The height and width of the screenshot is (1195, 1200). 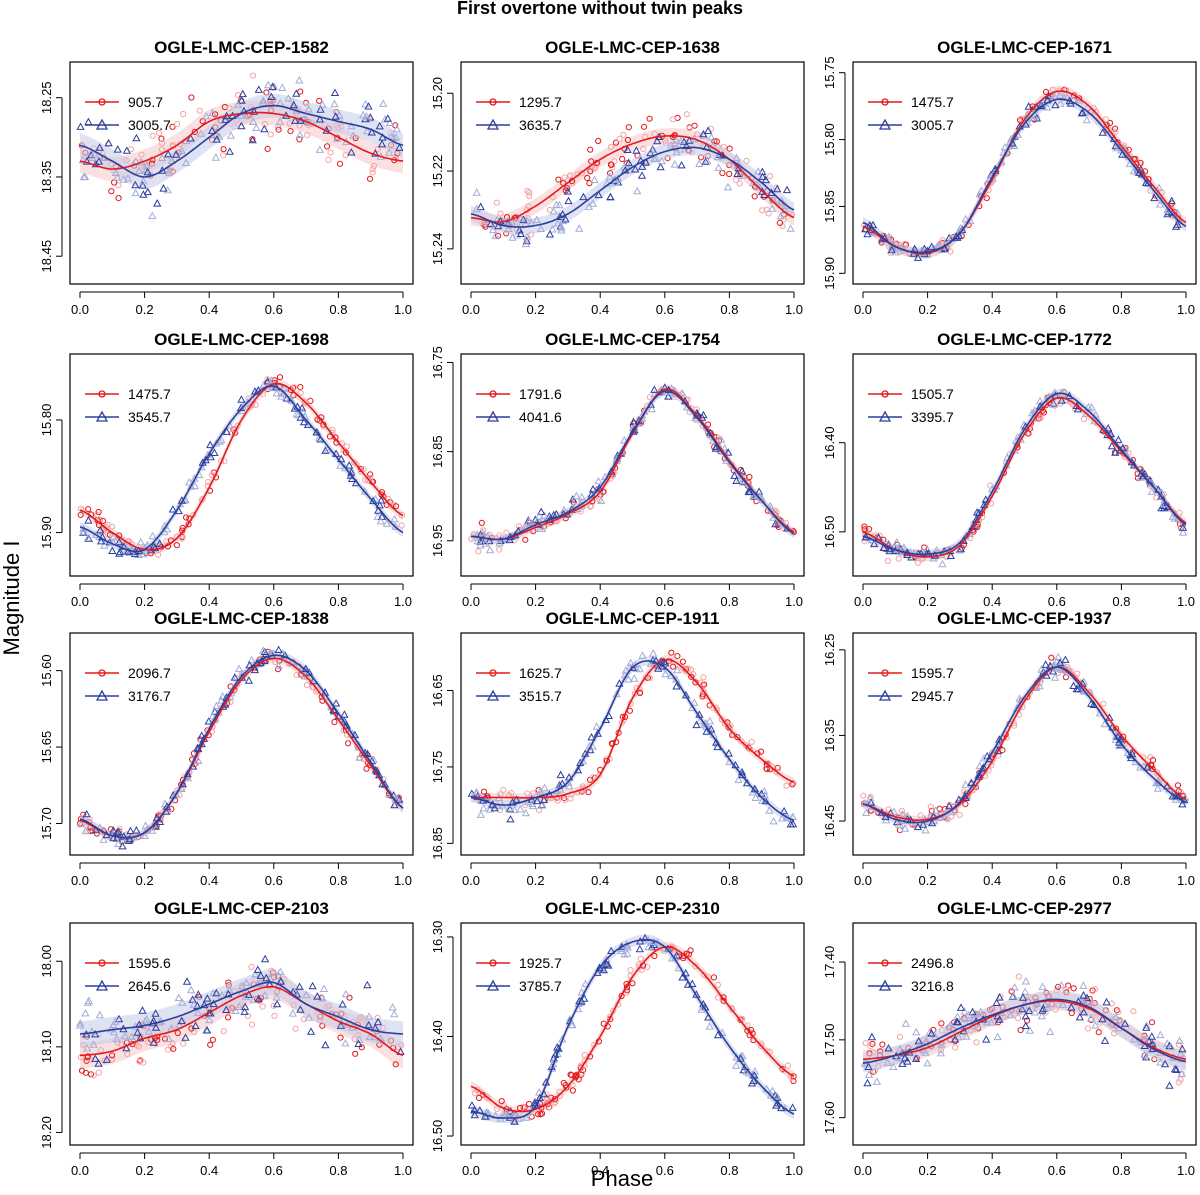 What do you see at coordinates (437, 171) in the screenshot?
I see `y-tick-label: 15.22` at bounding box center [437, 171].